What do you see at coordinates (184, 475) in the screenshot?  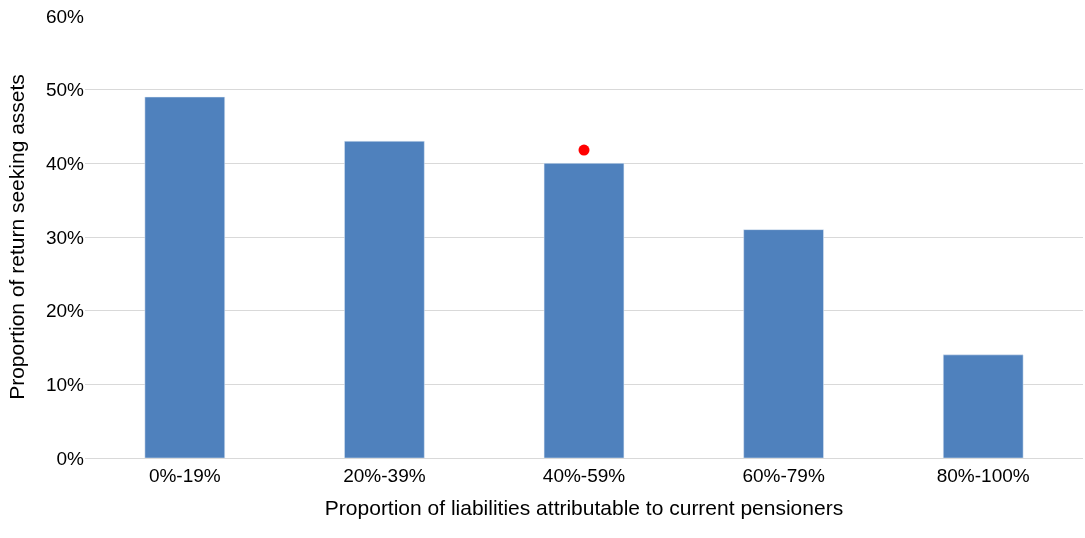 I see `x-tick-label: 0%-19%` at bounding box center [184, 475].